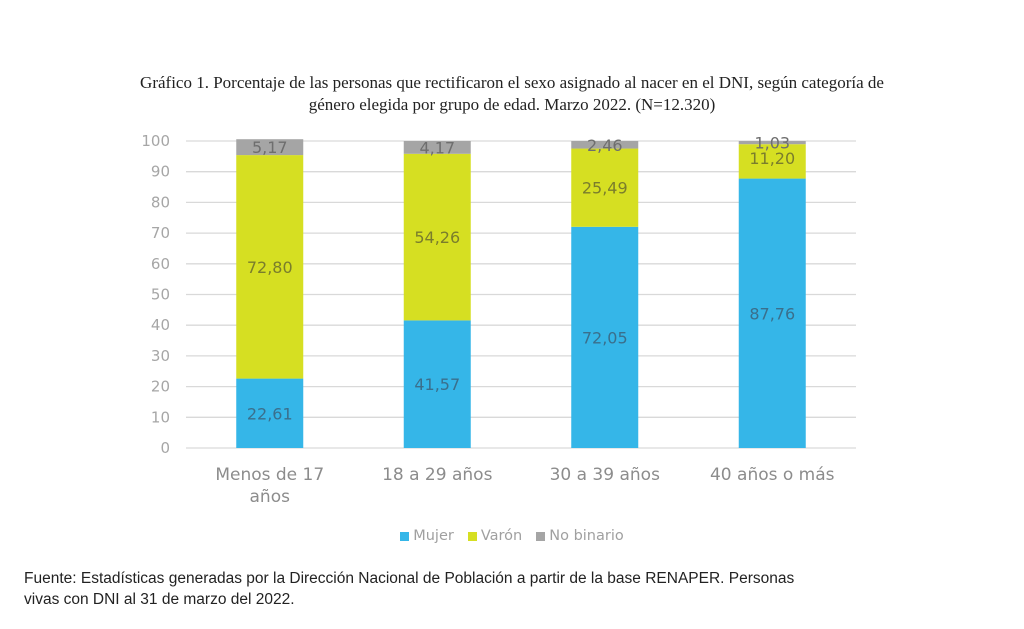 The image size is (1024, 629). What do you see at coordinates (501, 536) in the screenshot?
I see `legend-label-varon: Varón` at bounding box center [501, 536].